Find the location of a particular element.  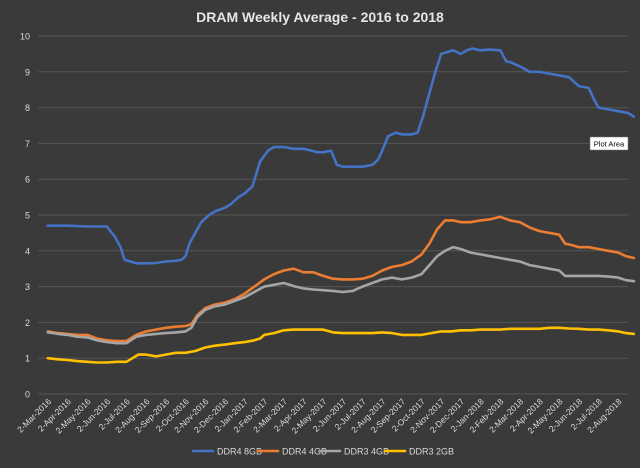

y-tick-label: 0 is located at coordinates (27, 395).